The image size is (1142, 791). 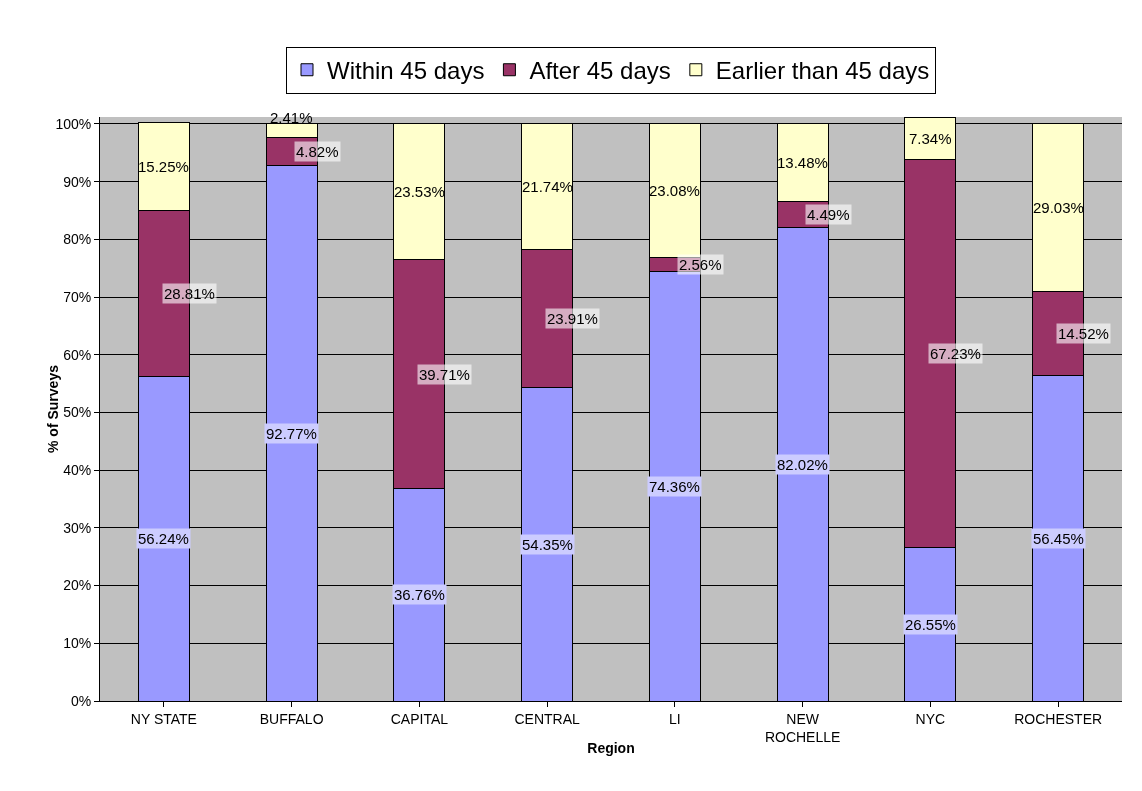 What do you see at coordinates (163, 538) in the screenshot?
I see `data-label: 56.24%` at bounding box center [163, 538].